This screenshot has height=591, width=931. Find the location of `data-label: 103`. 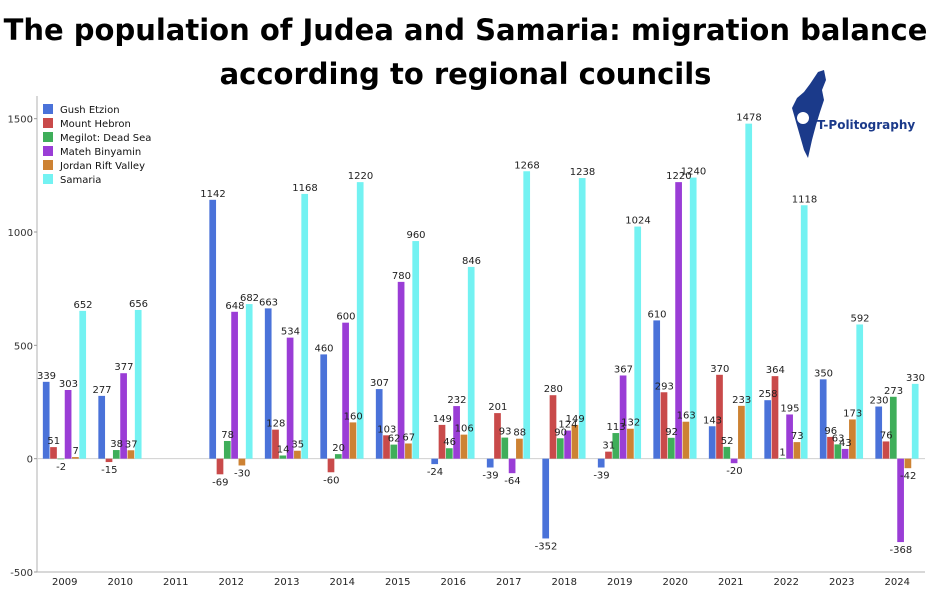

data-label: 103 is located at coordinates (386, 429).